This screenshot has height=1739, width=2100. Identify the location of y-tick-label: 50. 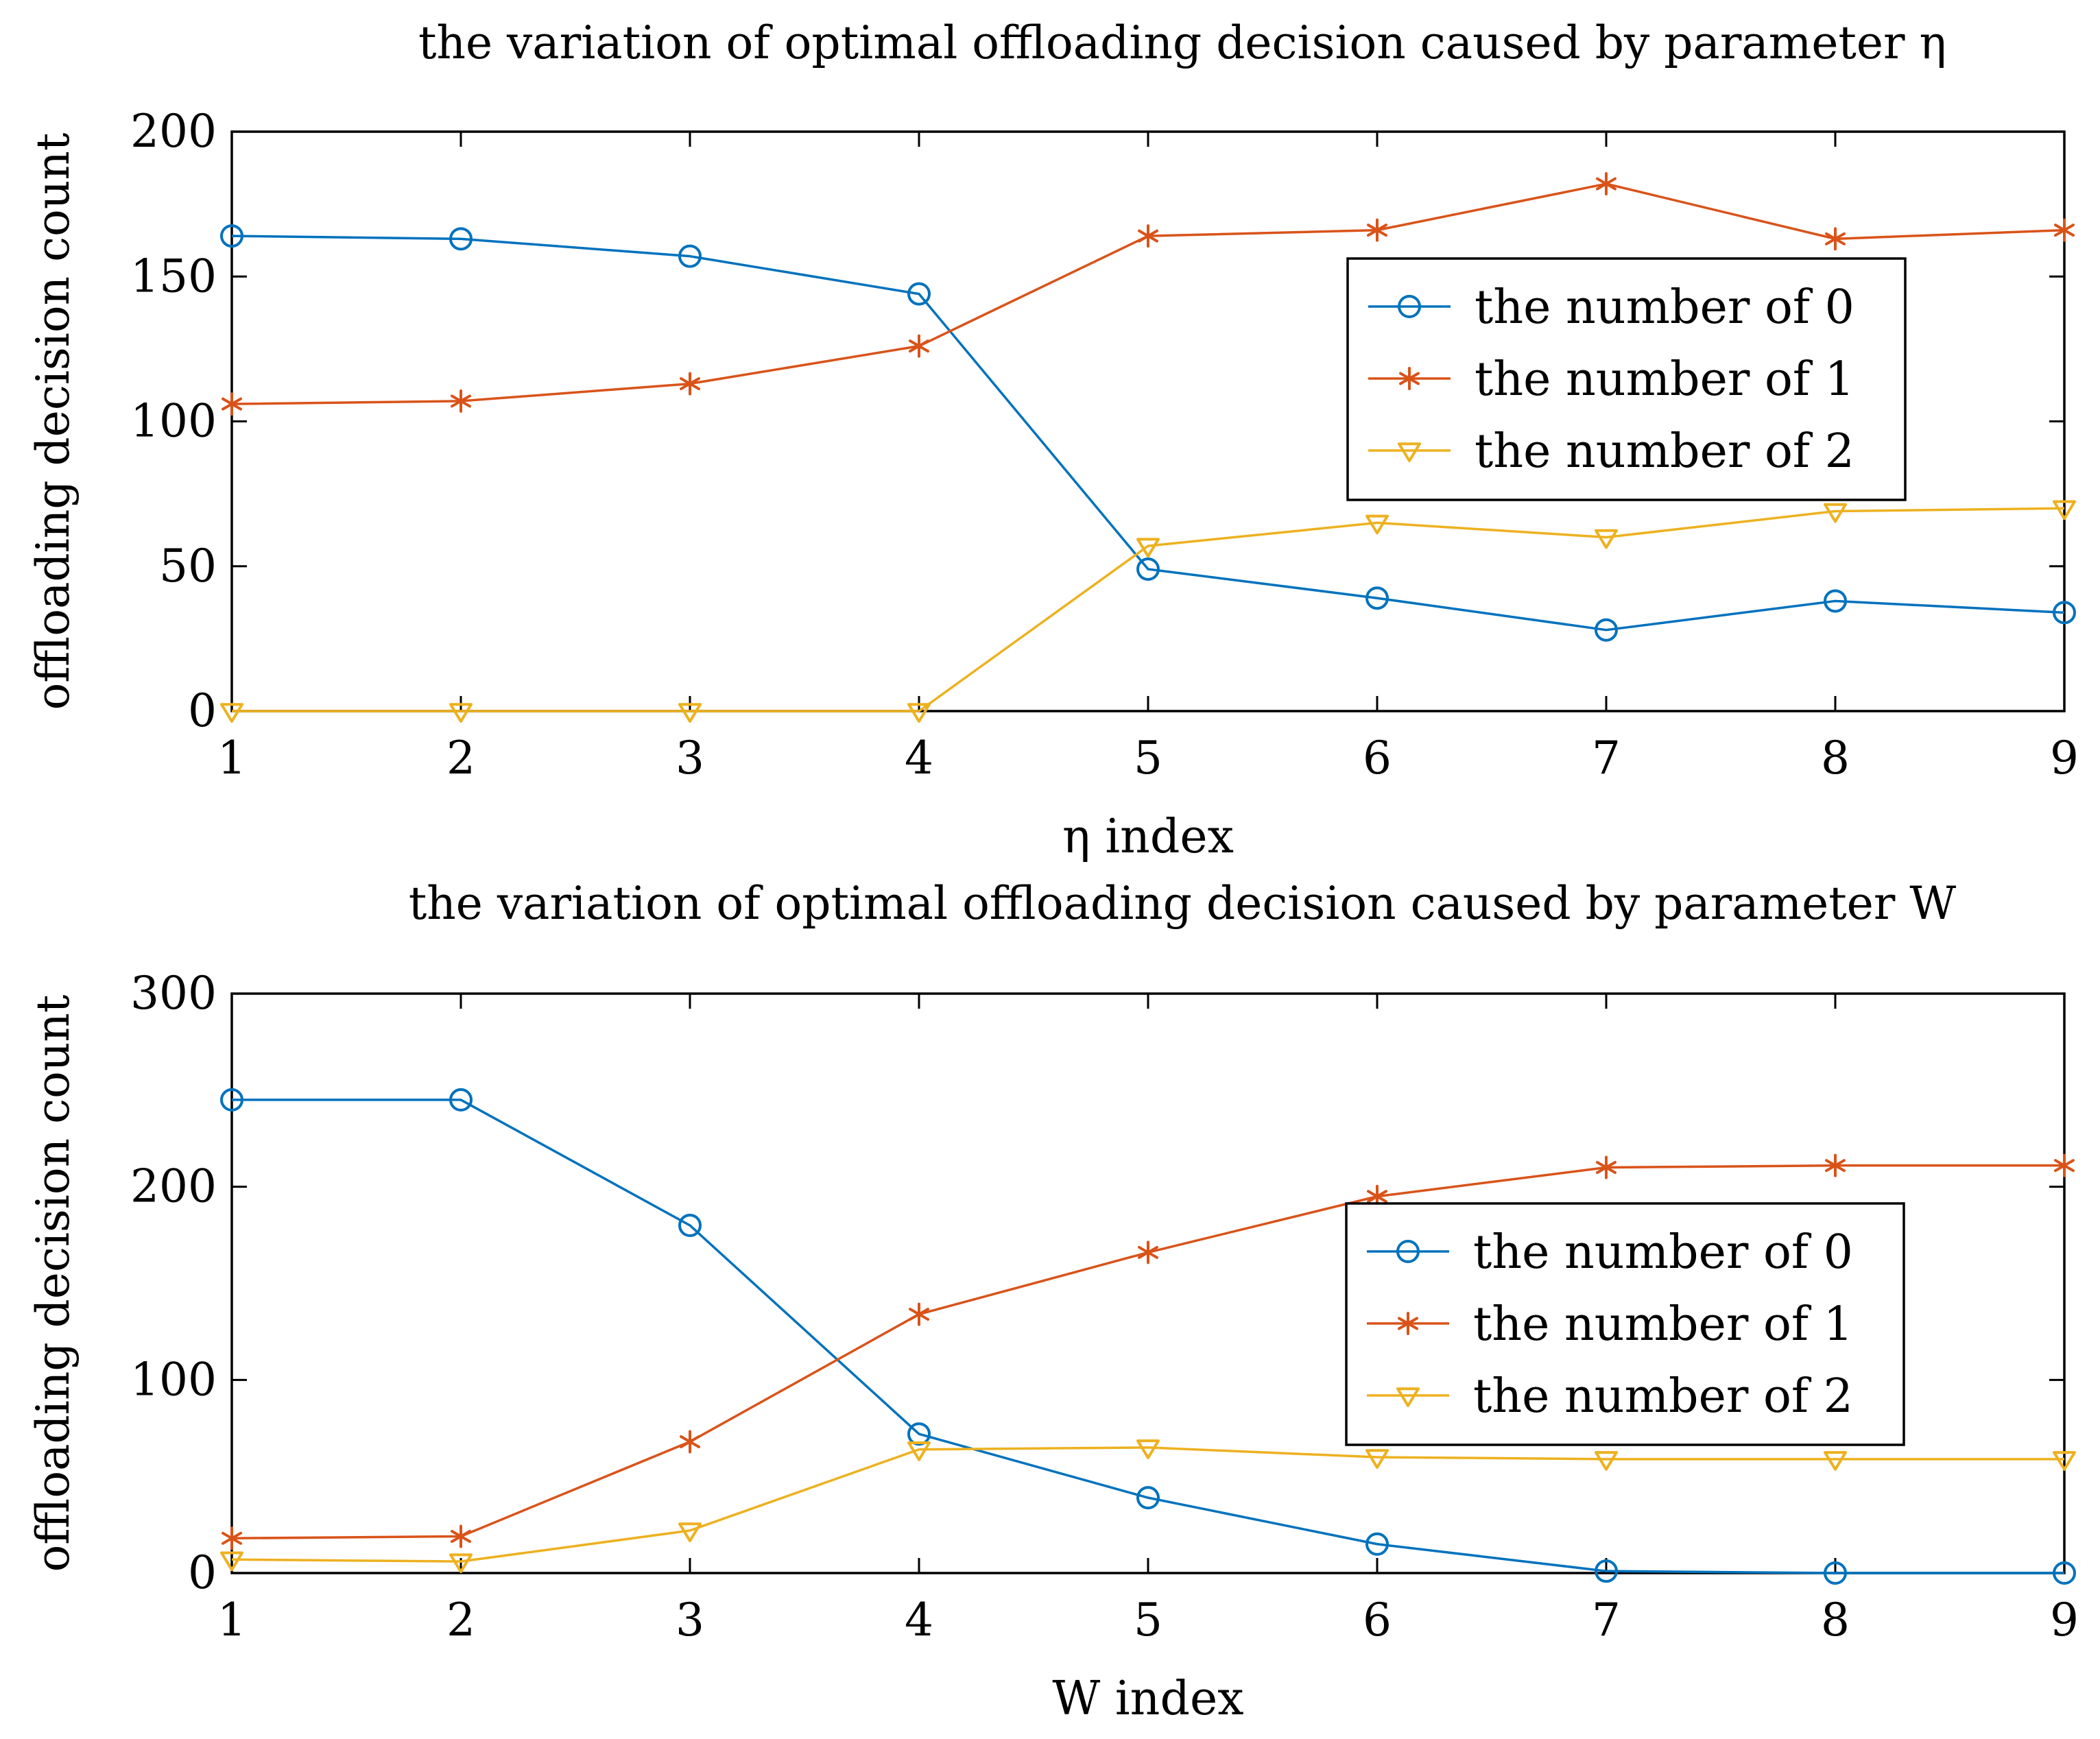
(188, 566).